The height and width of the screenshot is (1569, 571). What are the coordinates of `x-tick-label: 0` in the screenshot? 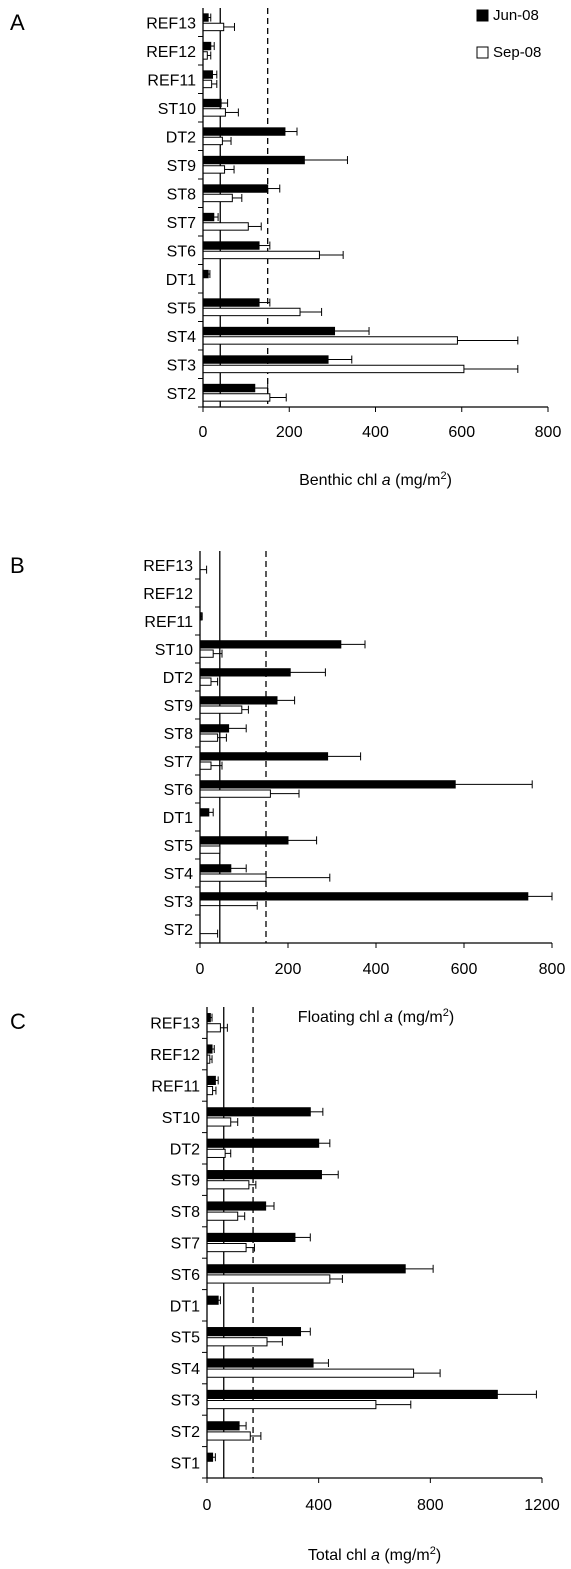 It's located at (203, 432).